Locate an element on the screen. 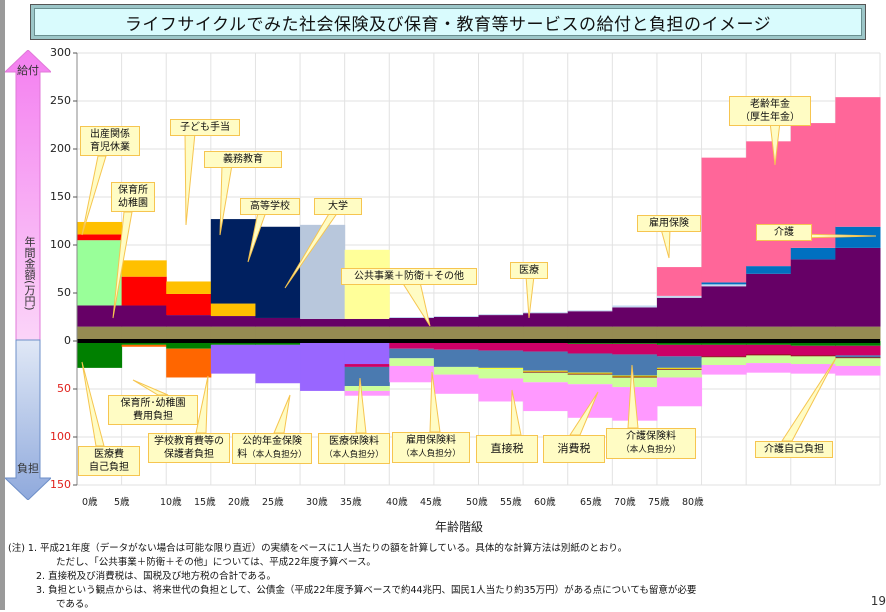  x-tick-label: 45歳 is located at coordinates (431, 502).